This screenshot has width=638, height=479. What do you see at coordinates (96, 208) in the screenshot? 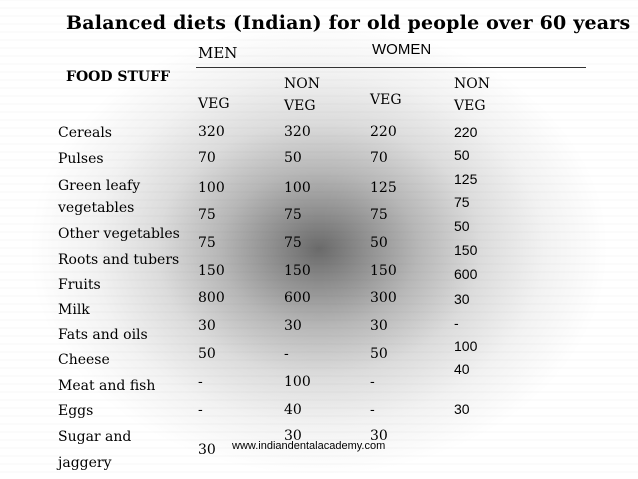
I see `food-item: vegetables` at bounding box center [96, 208].